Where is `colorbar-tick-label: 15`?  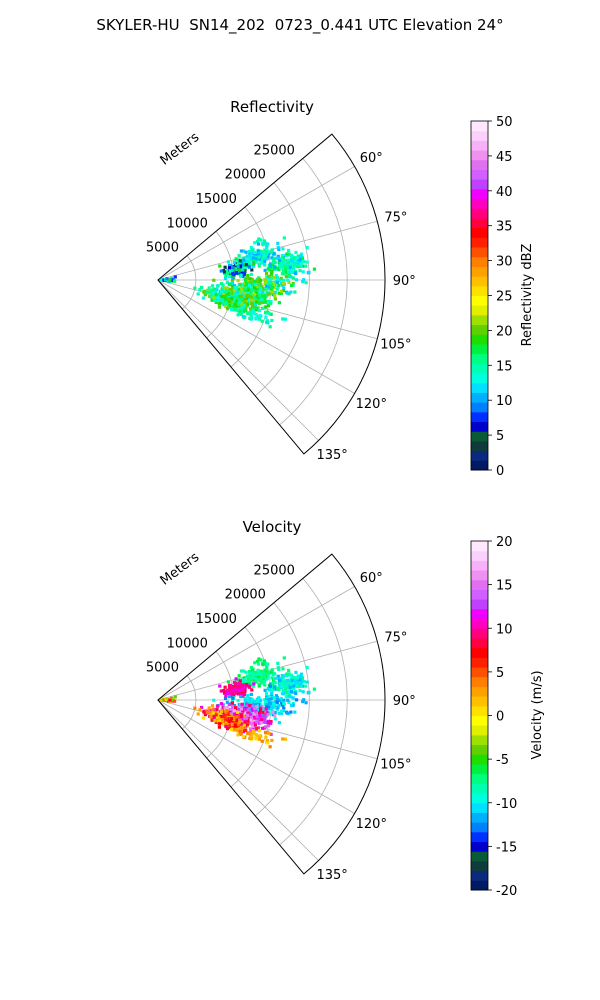
colorbar-tick-label: 15 is located at coordinates (504, 586).